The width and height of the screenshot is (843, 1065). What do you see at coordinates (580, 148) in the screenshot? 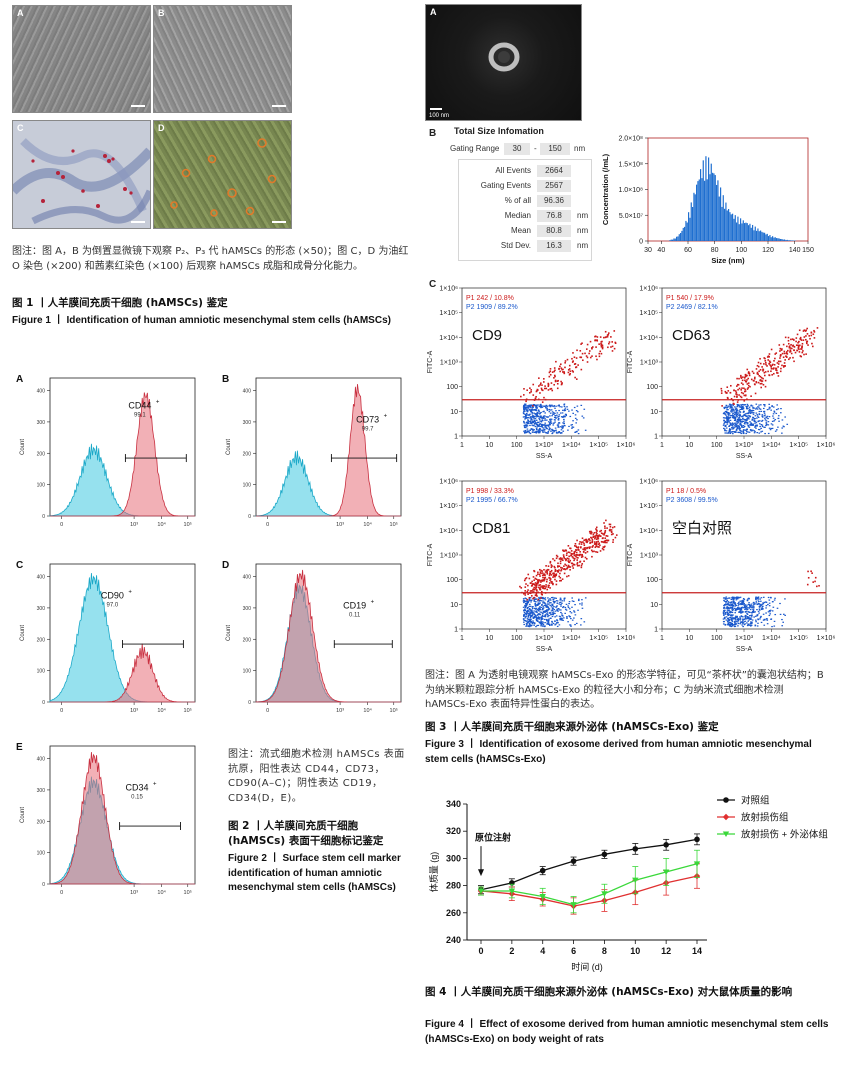
I see `gating-unit: nm` at bounding box center [580, 148].